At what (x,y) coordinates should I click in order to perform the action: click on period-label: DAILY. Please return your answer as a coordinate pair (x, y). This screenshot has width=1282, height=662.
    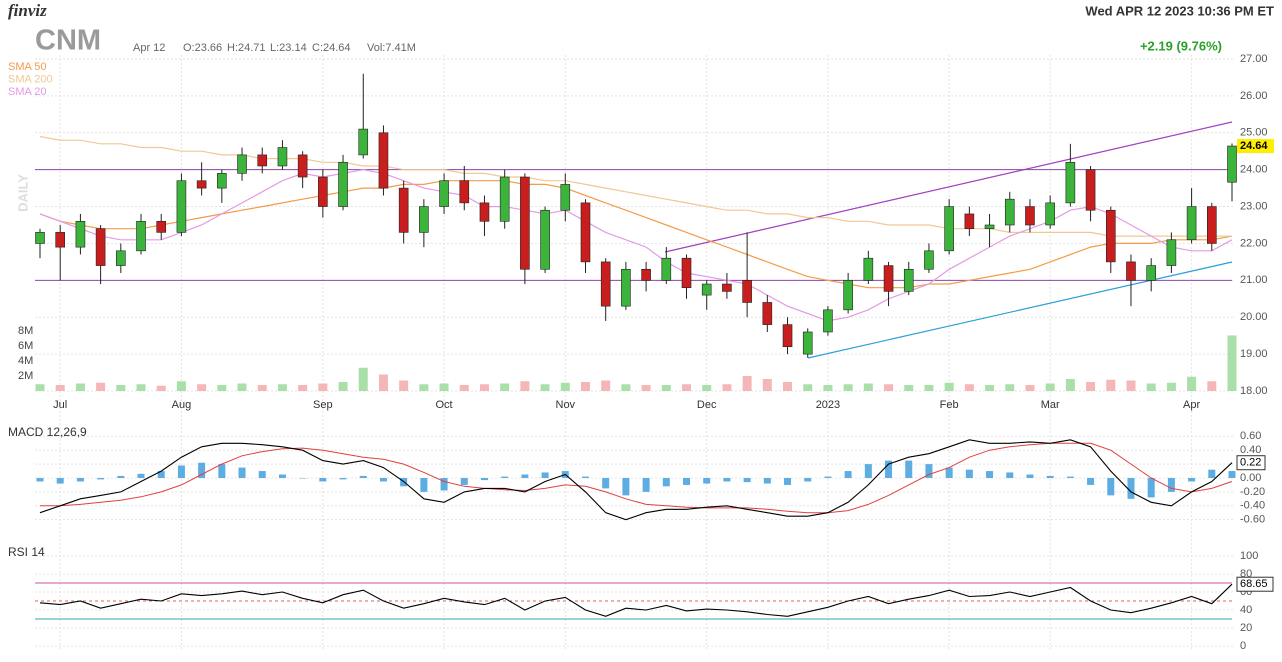
    Looking at the image, I should click on (22, 193).